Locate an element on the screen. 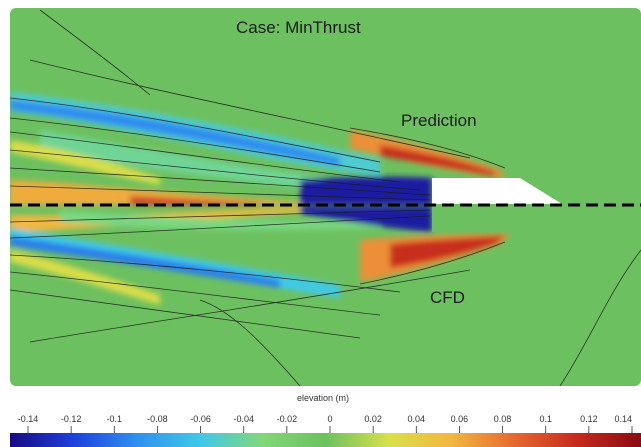  wake-top-band-yellow is located at coordinates (85, 162).